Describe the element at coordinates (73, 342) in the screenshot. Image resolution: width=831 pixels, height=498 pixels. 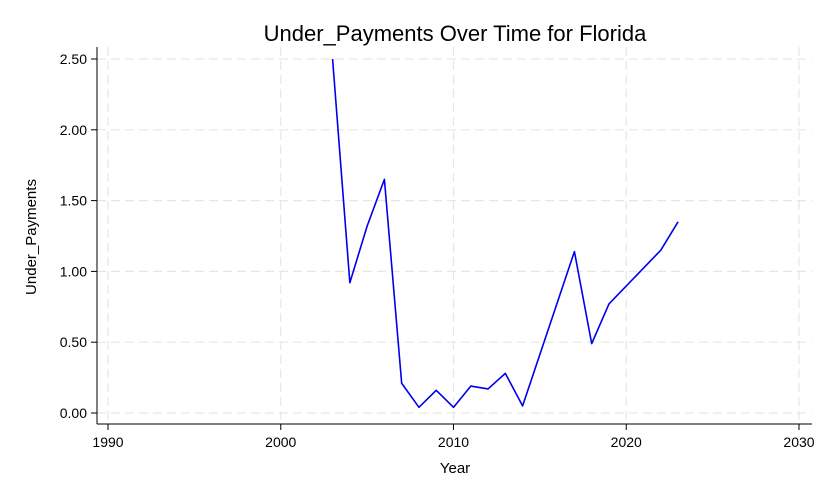
I see `y-tick-label: 0.50` at that location.